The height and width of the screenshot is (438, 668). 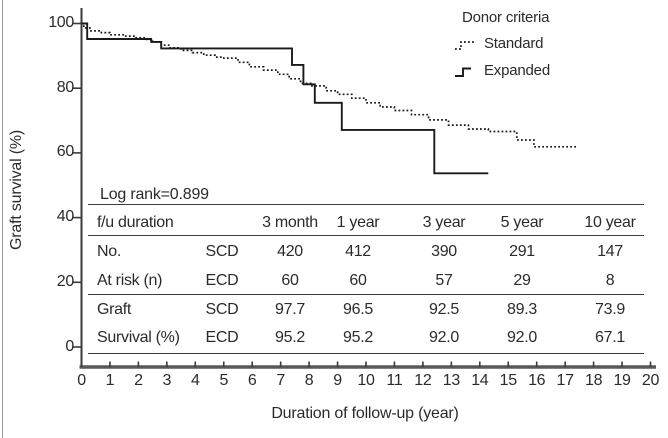 What do you see at coordinates (480, 380) in the screenshot?
I see `x-tick-label: 14` at bounding box center [480, 380].